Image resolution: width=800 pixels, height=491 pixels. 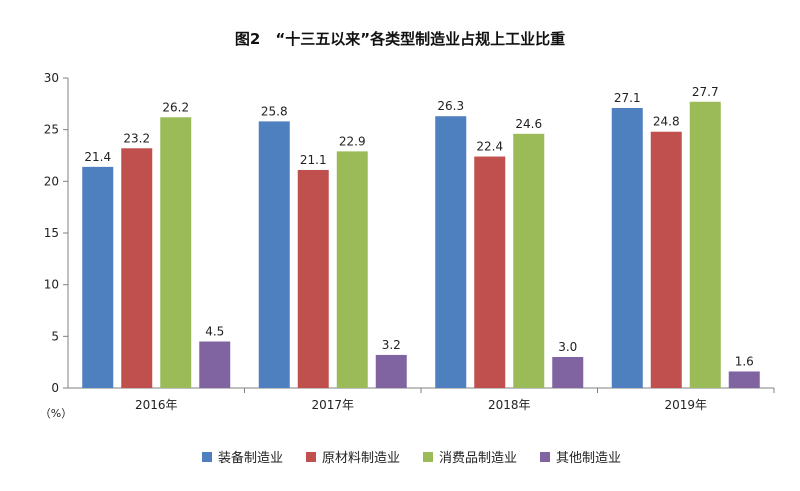 What do you see at coordinates (56, 413) in the screenshot?
I see `y-unit-label: （%）` at bounding box center [56, 413].